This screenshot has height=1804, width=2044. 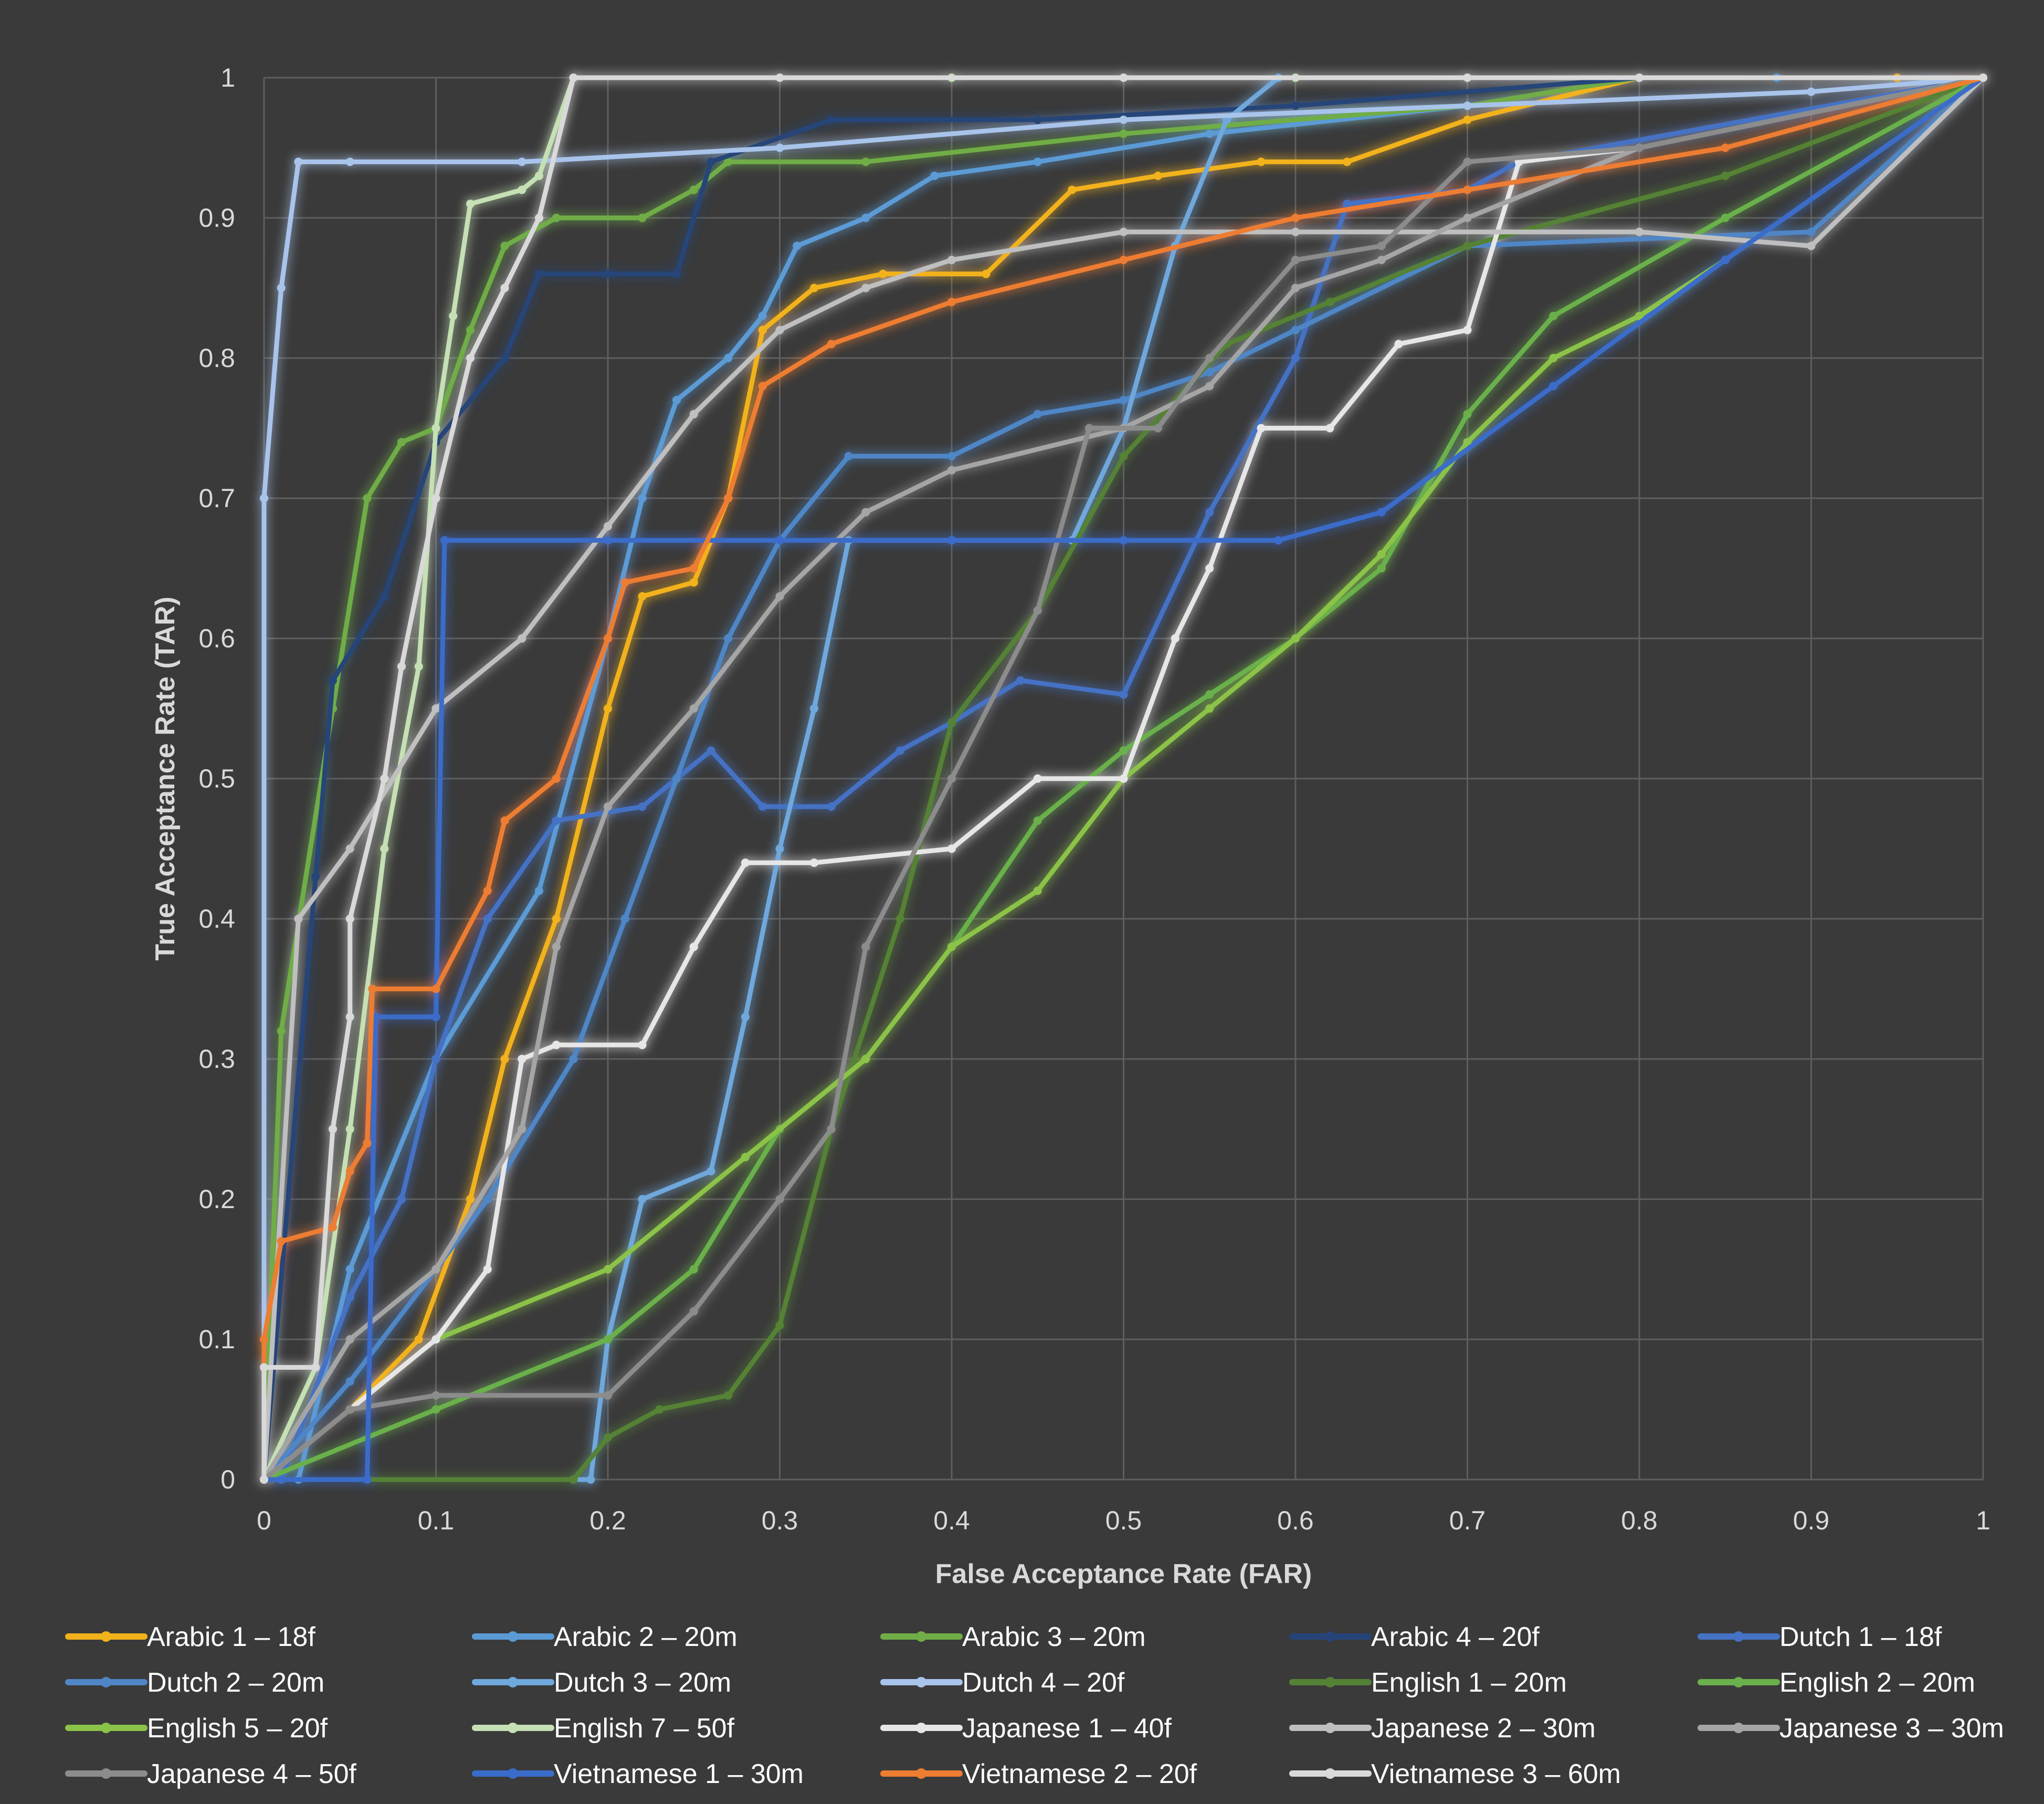 I want to click on legend-label: Dutch 1 – 18f, so click(x=1860, y=1637).